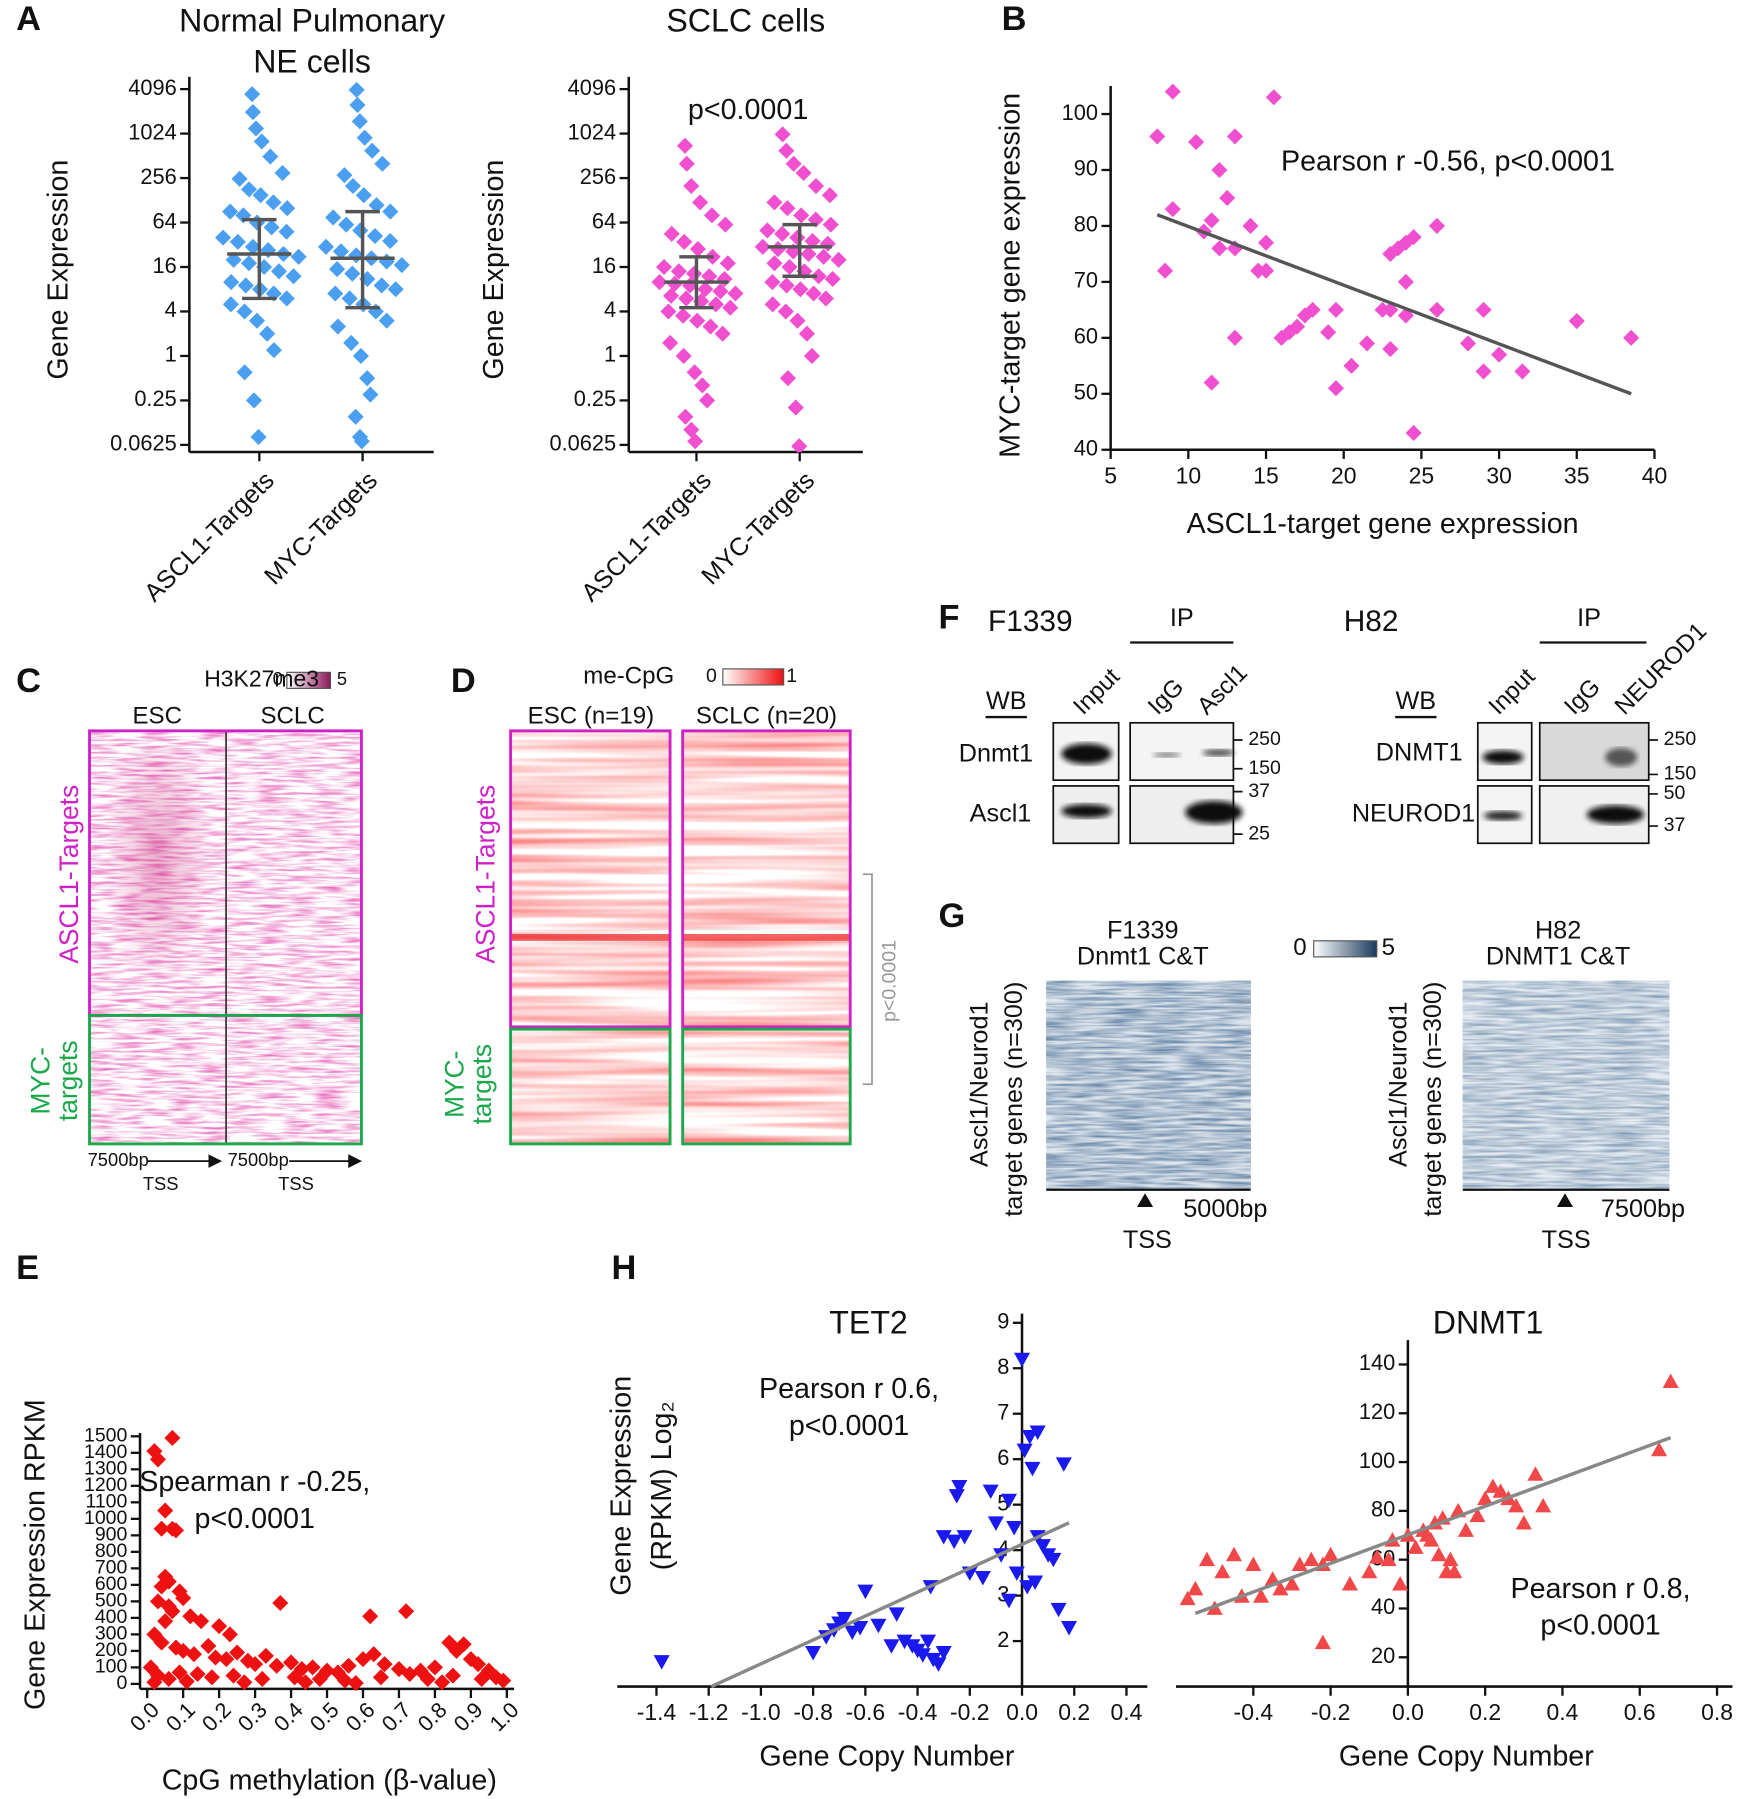 Image resolution: width=1744 pixels, height=1799 pixels. I want to click on x-axis-label: CpG methylation (β-value), so click(329, 1780).